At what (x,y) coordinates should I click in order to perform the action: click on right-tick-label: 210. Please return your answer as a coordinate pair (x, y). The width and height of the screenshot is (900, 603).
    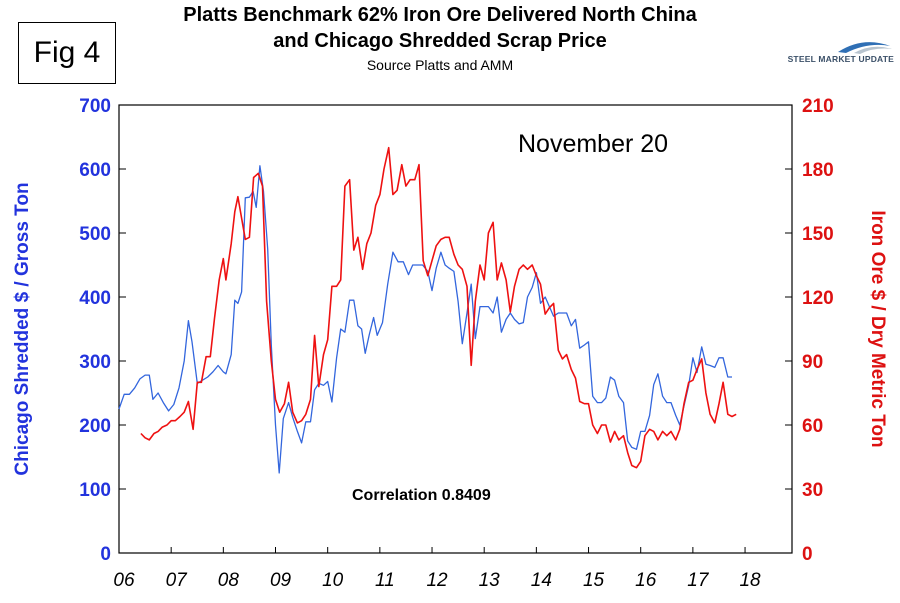
    Looking at the image, I should click on (818, 106).